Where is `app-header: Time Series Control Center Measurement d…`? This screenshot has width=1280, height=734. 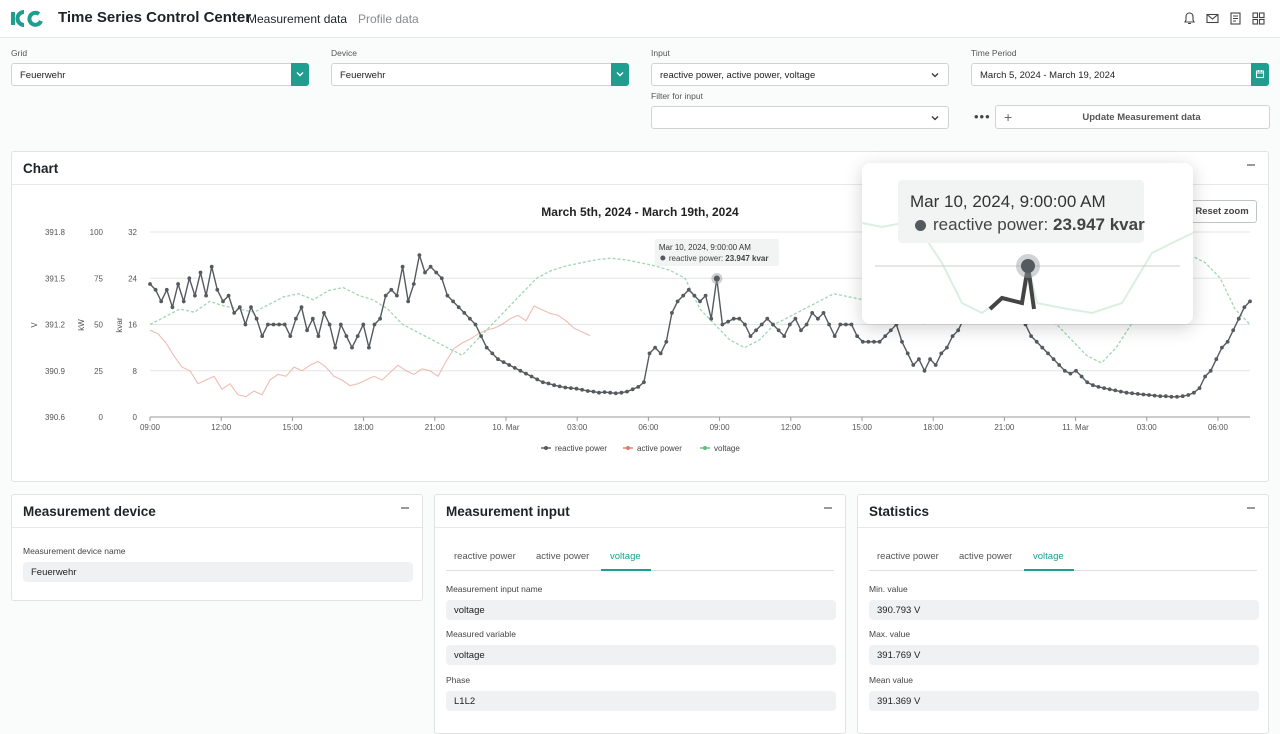 app-header: Time Series Control Center Measurement d… is located at coordinates (640, 19).